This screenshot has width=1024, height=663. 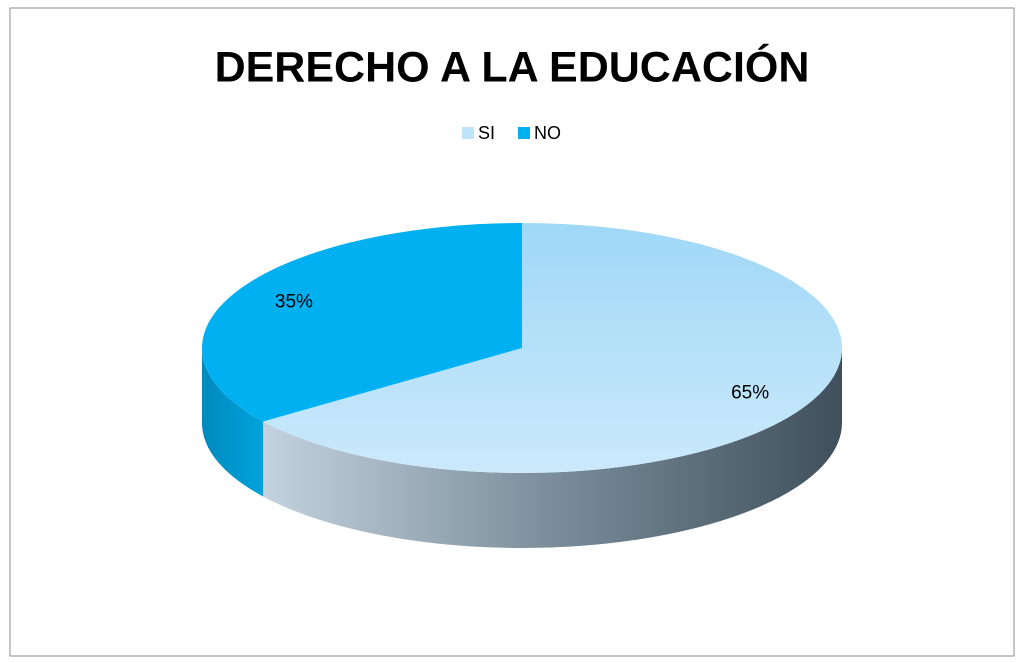 I want to click on slice-side, so click(x=233, y=422).